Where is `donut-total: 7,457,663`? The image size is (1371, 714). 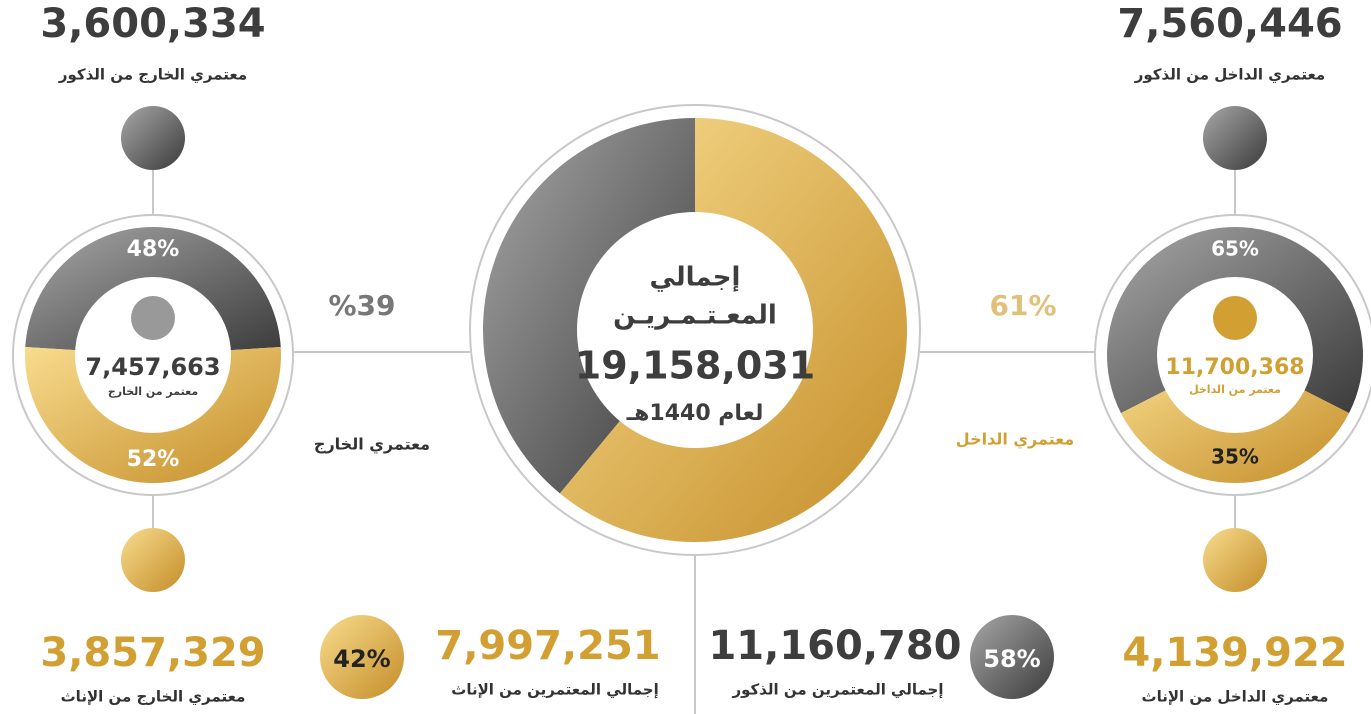 donut-total: 7,457,663 is located at coordinates (152, 367).